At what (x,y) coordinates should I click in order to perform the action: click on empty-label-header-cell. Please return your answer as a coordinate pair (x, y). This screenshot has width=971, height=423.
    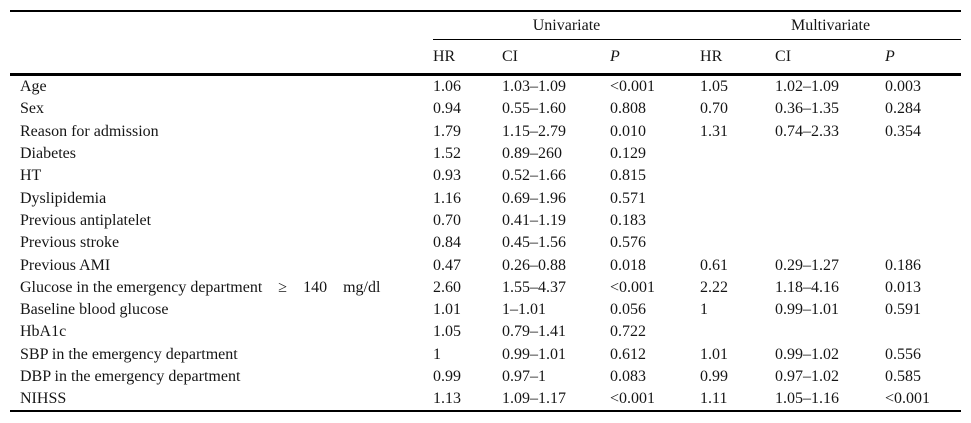
    Looking at the image, I should click on (221, 57).